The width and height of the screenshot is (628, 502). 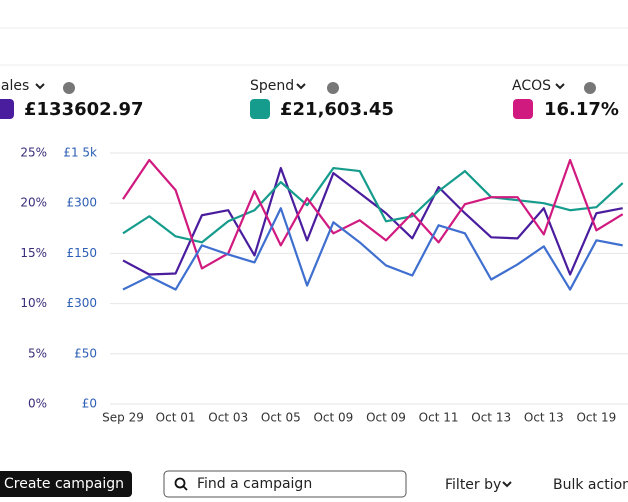 What do you see at coordinates (84, 109) in the screenshot?
I see `metric-value: £133602.97` at bounding box center [84, 109].